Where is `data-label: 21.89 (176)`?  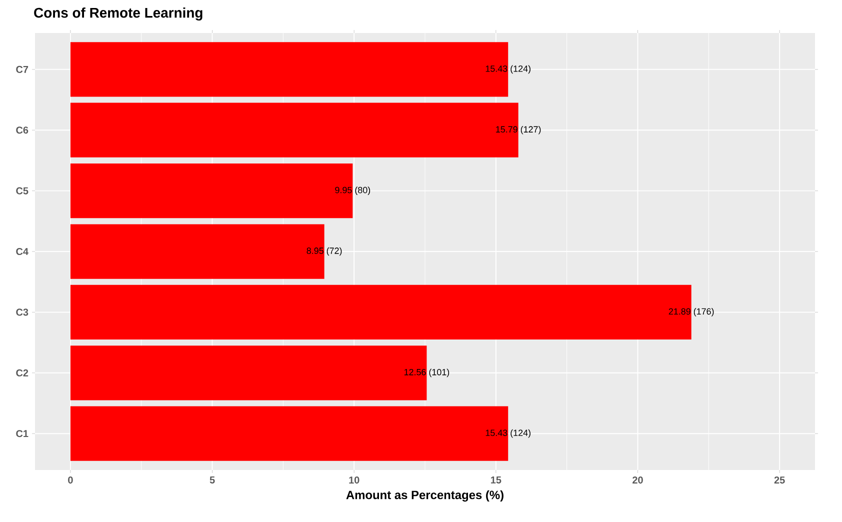 data-label: 21.89 (176) is located at coordinates (691, 312).